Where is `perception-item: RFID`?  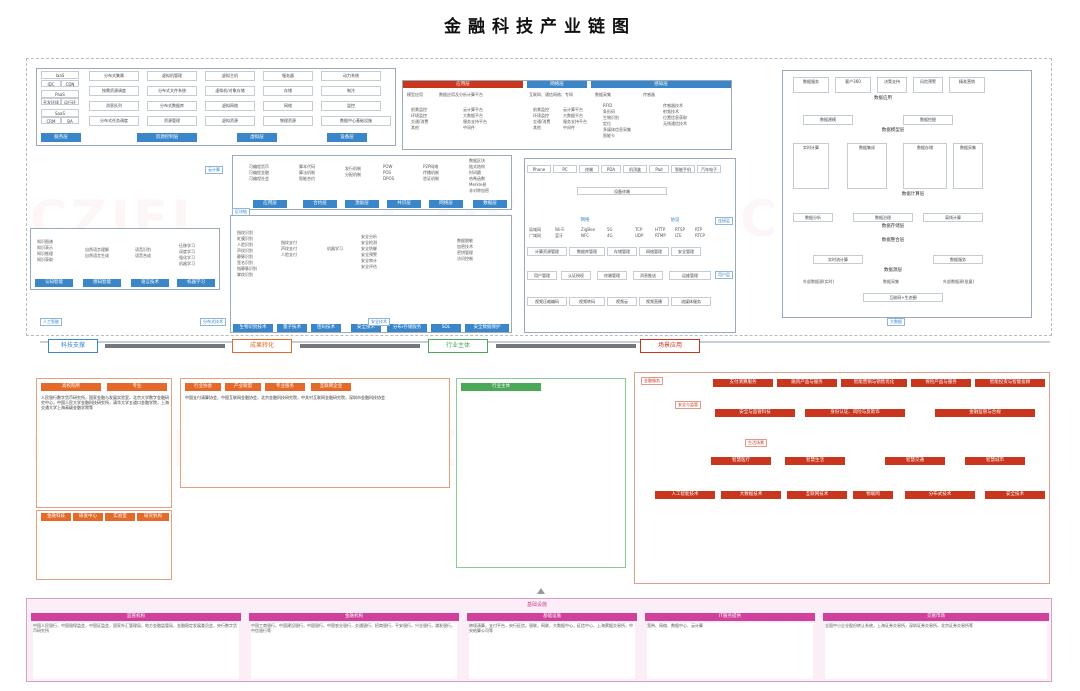
perception-item: RFID is located at coordinates (608, 105).